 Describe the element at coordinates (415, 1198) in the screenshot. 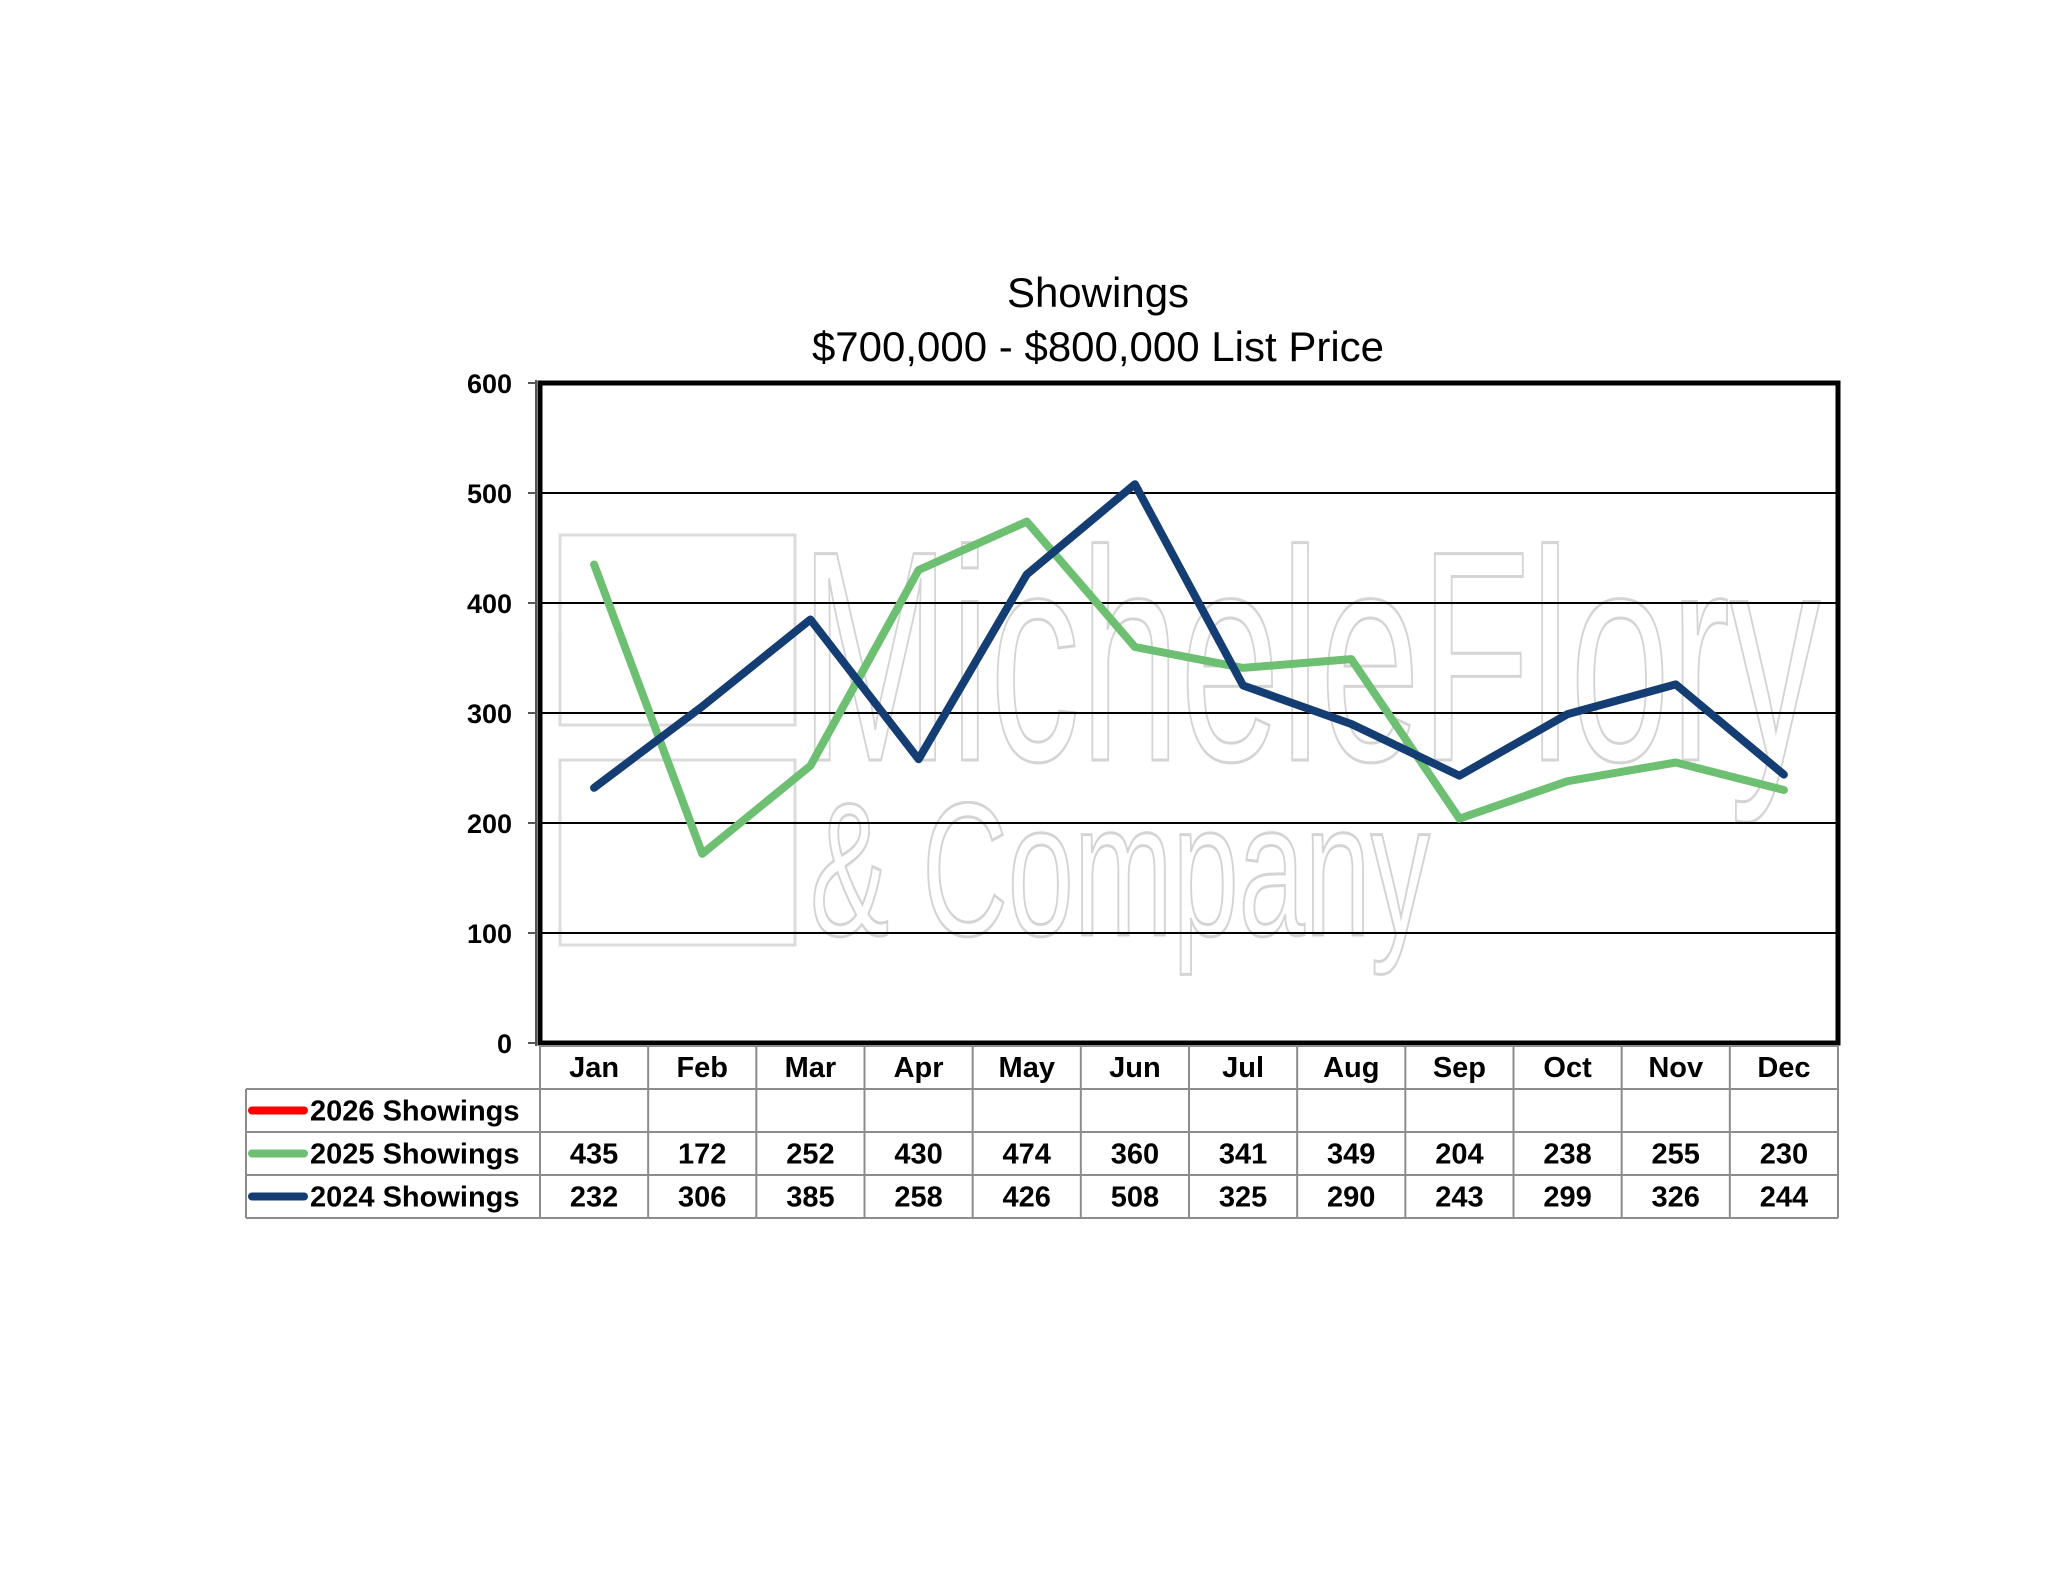

I see `legend-label: 2024 Showings` at that location.